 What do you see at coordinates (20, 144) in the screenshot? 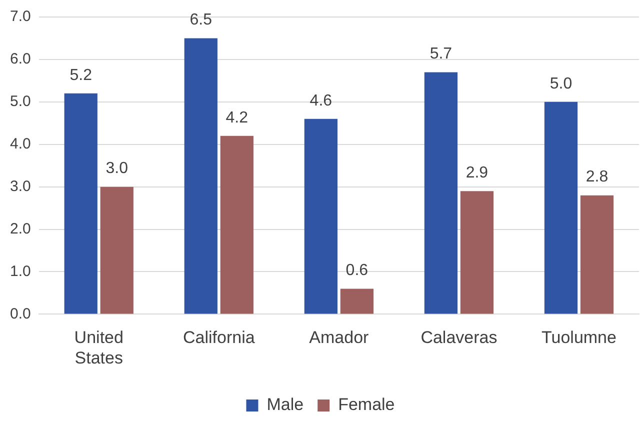
I see `y-tick-label: 4.0` at bounding box center [20, 144].